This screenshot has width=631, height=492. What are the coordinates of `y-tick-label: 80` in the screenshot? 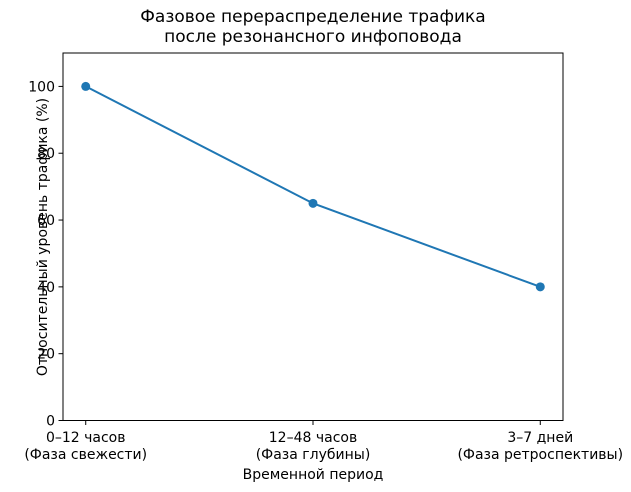 It's located at (46, 154).